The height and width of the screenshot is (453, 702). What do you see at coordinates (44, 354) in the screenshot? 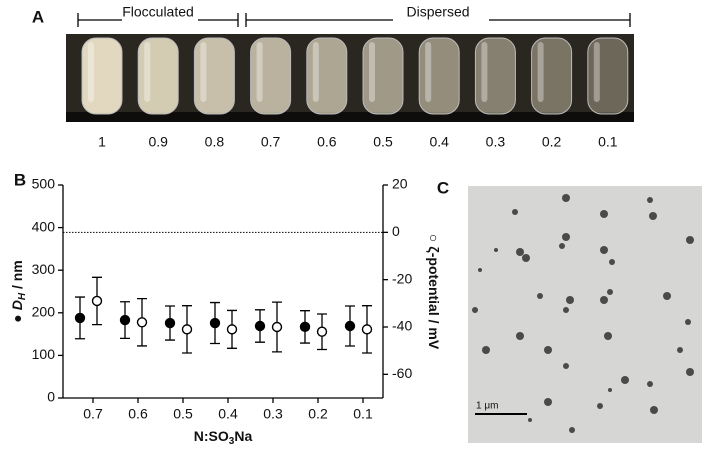
I see `y-tick-label: 100` at bounding box center [44, 354].